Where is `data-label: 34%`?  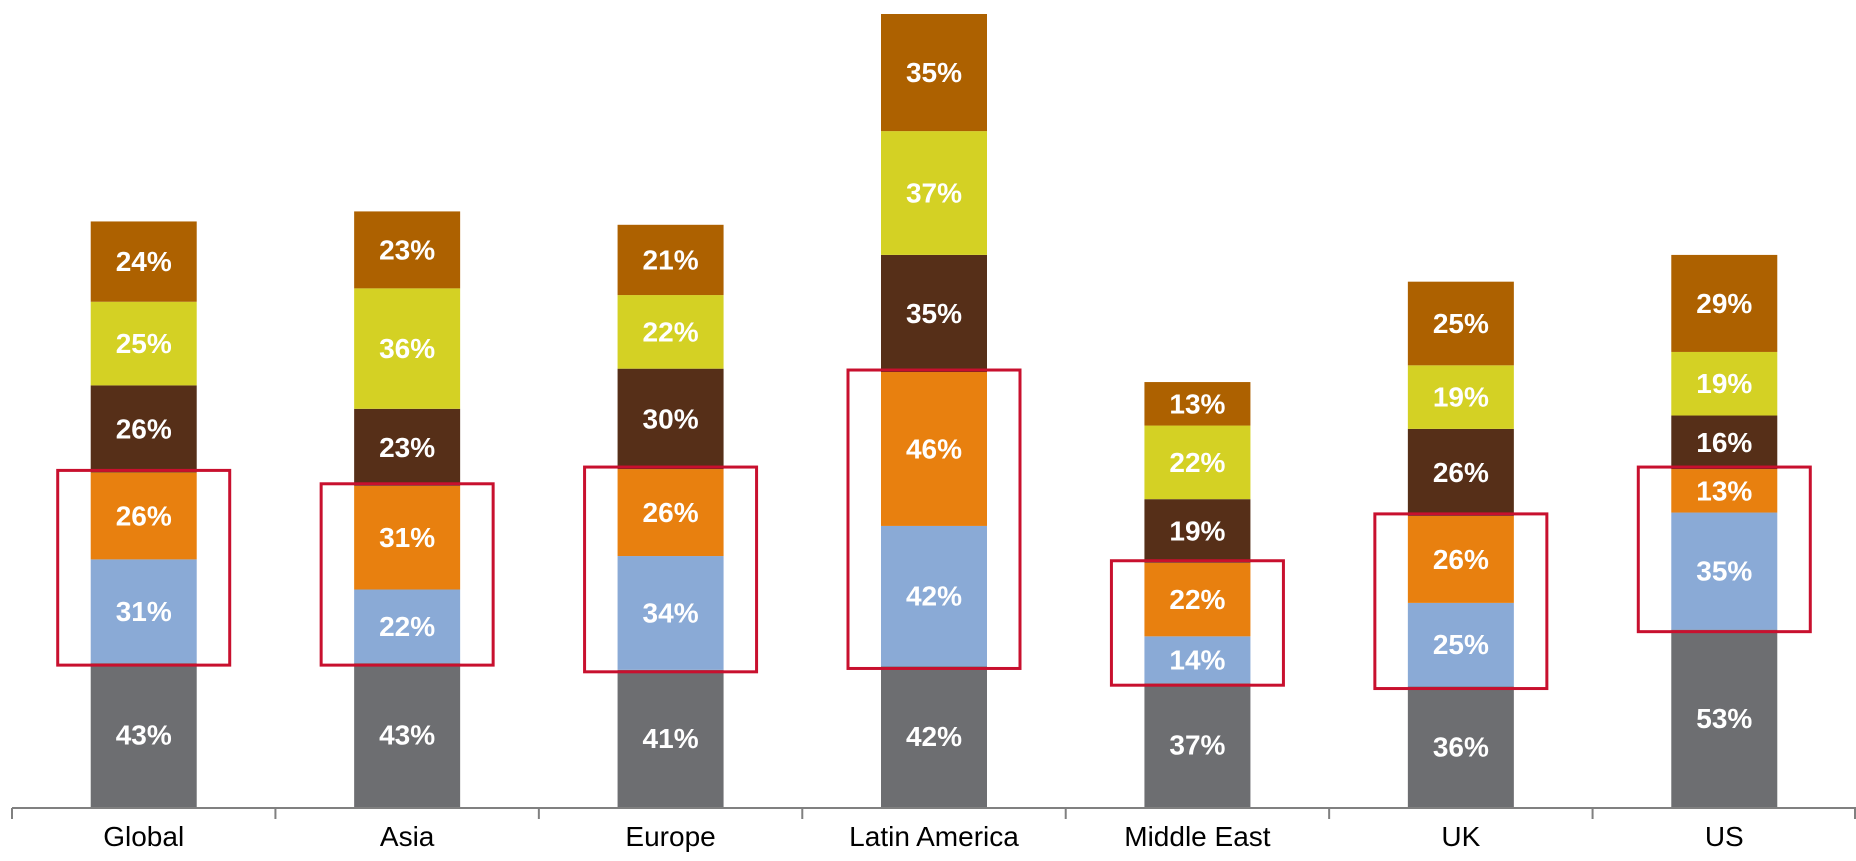 data-label: 34% is located at coordinates (671, 612).